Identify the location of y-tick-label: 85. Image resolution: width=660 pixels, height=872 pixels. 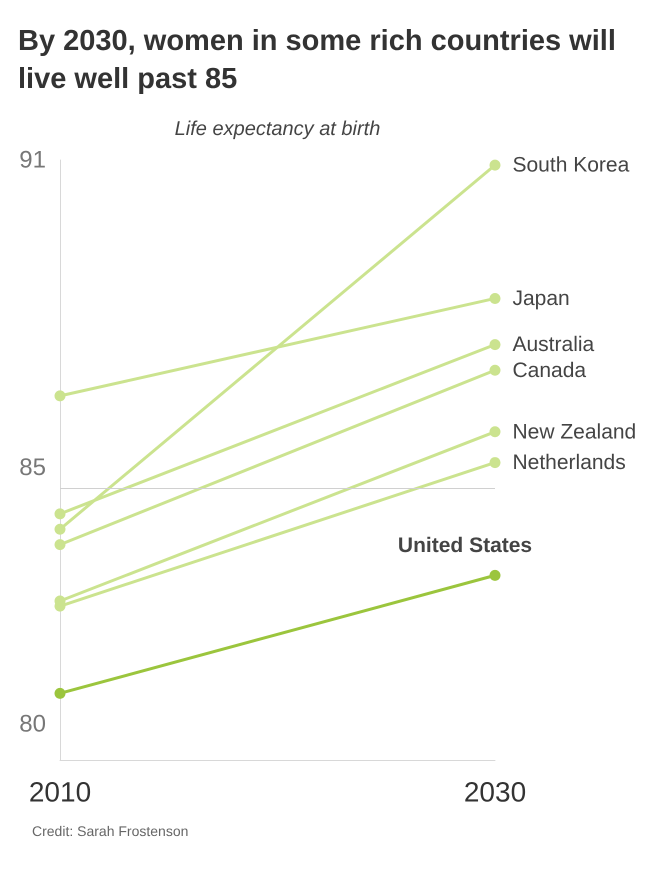
(32, 468).